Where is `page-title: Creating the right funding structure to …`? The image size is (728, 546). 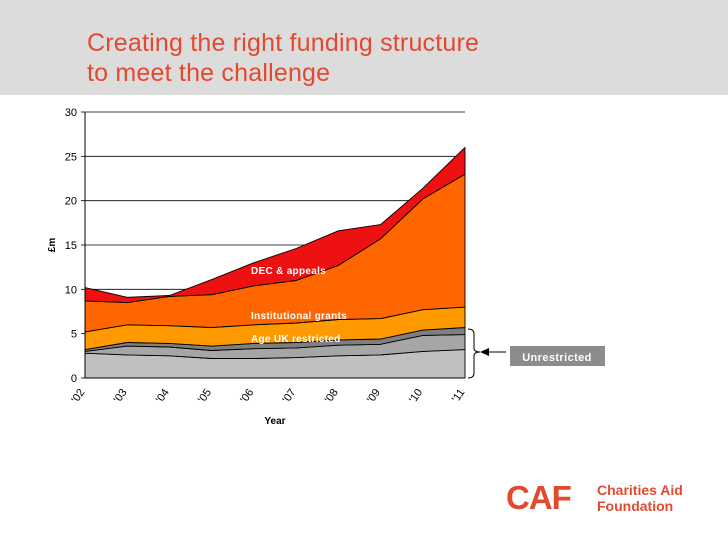 page-title: Creating the right funding structure to … is located at coordinates (283, 58).